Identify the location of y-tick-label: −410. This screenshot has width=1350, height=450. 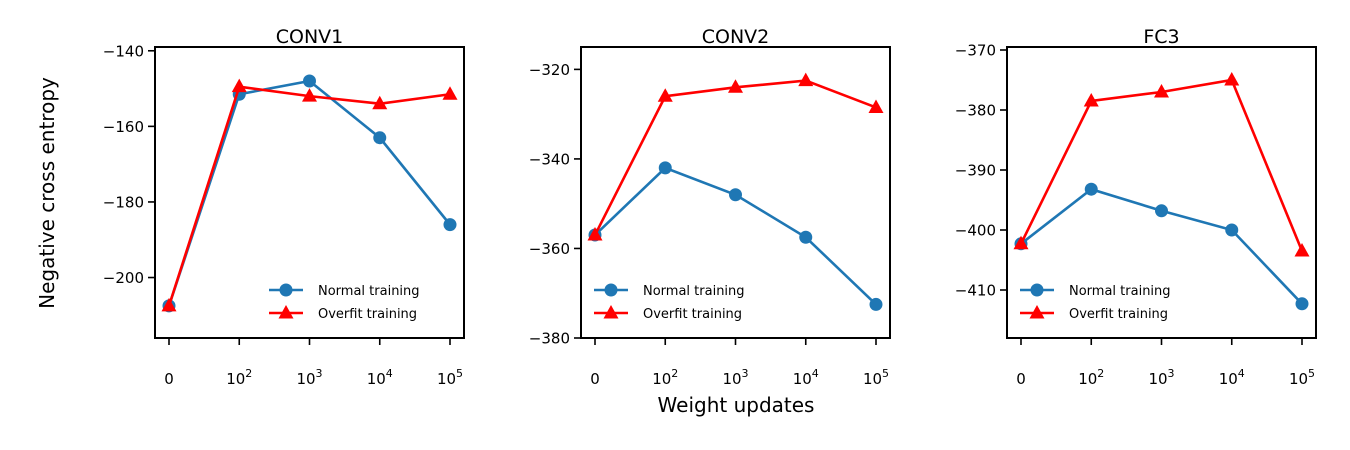
(975, 291).